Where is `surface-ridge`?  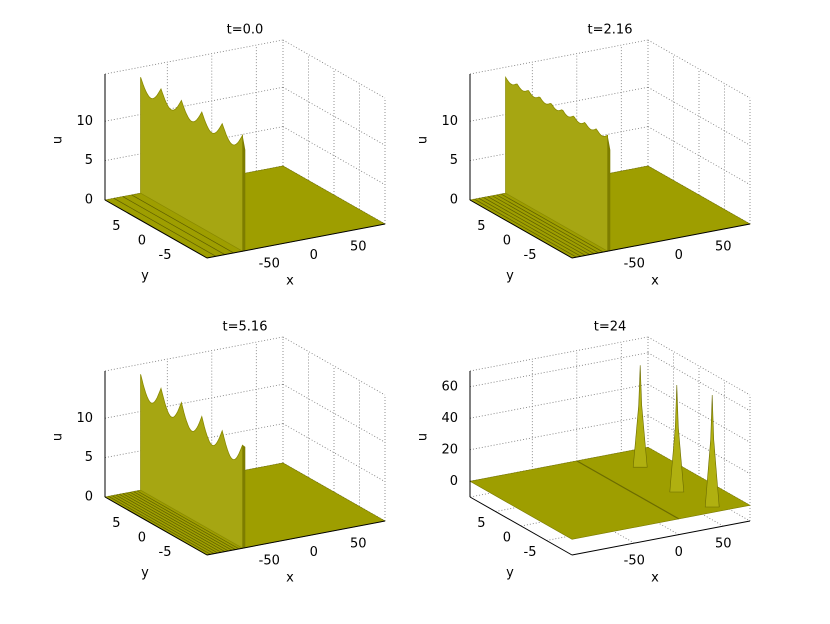
surface-ridge is located at coordinates (628, 490).